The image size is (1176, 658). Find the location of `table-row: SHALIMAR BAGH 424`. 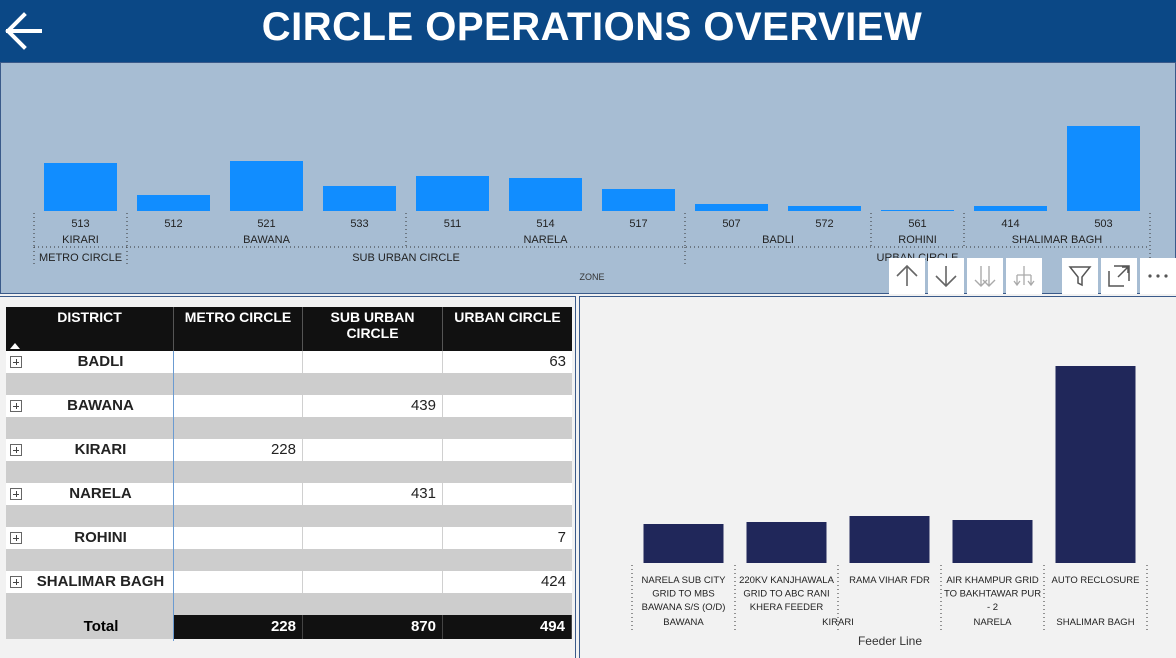

table-row: SHALIMAR BAGH 424 is located at coordinates (289, 582).